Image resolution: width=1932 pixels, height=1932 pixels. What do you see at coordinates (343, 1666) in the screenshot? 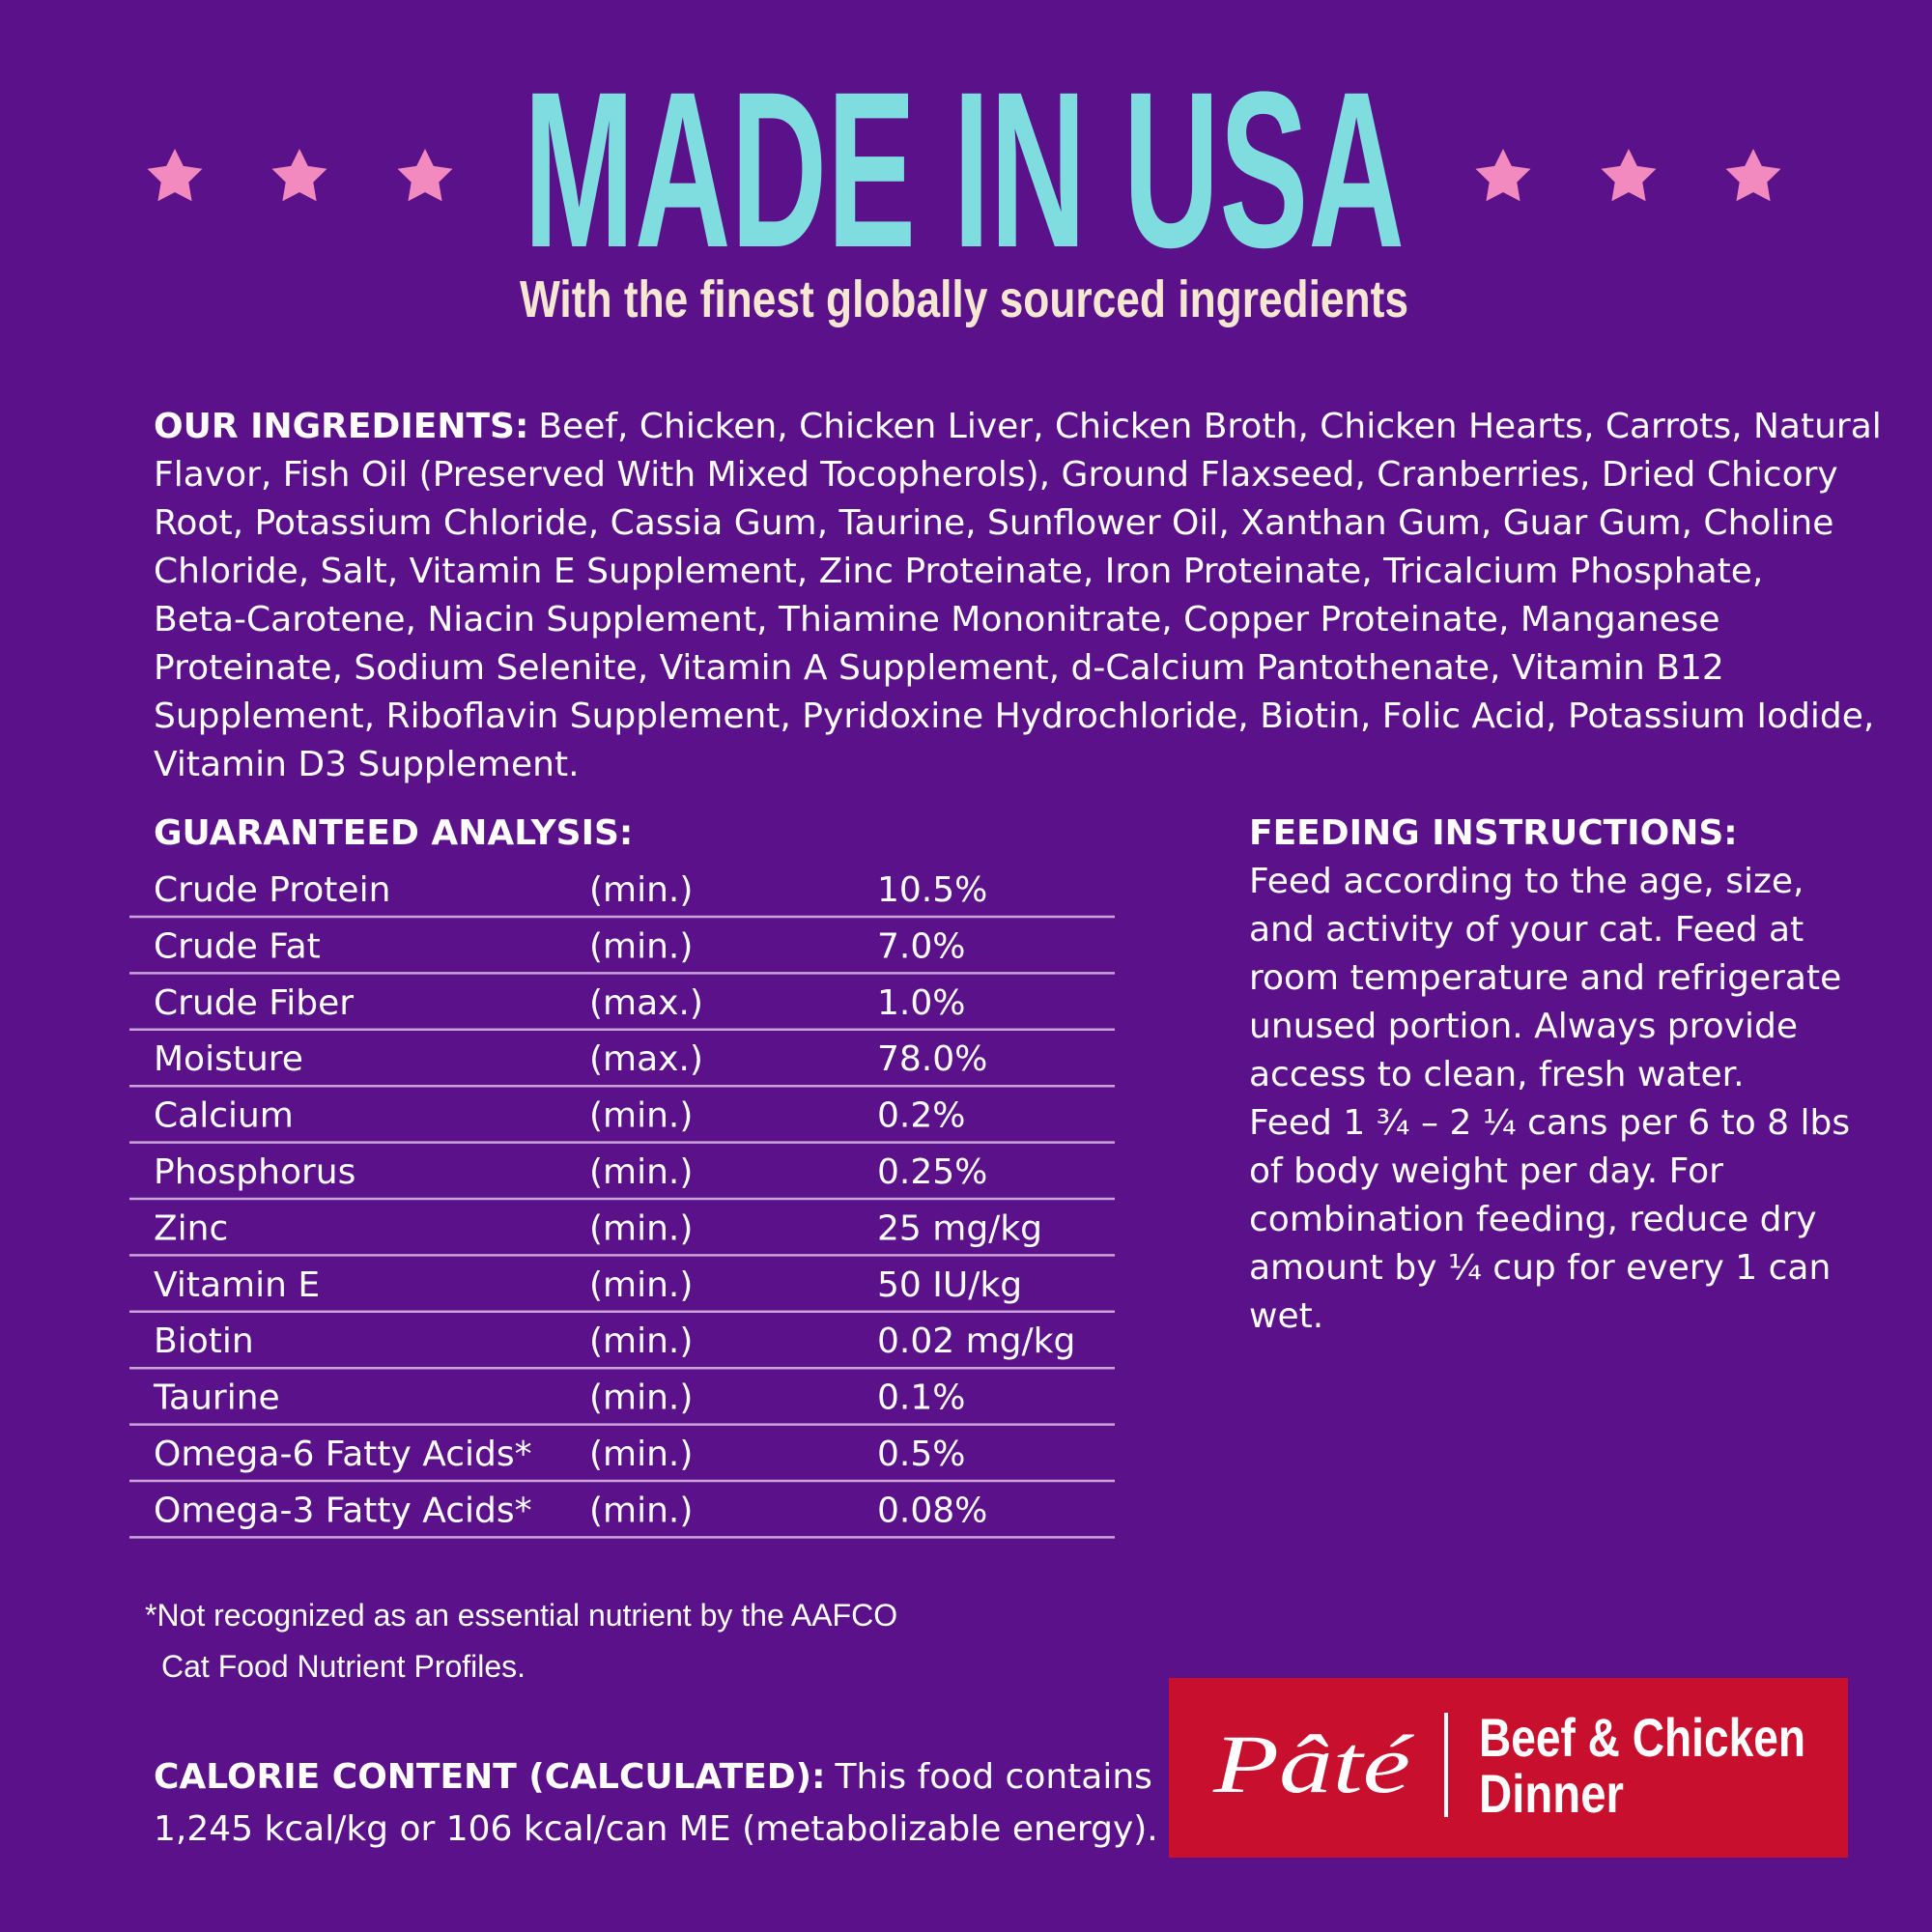
I see `footnote-line: Cat Food Nutrient Profiles.` at bounding box center [343, 1666].